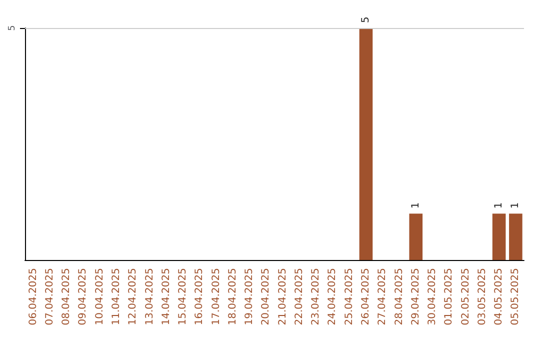 The image size is (540, 340). Describe the element at coordinates (33, 297) in the screenshot. I see `x-tick-label: 06.04.2025` at that location.